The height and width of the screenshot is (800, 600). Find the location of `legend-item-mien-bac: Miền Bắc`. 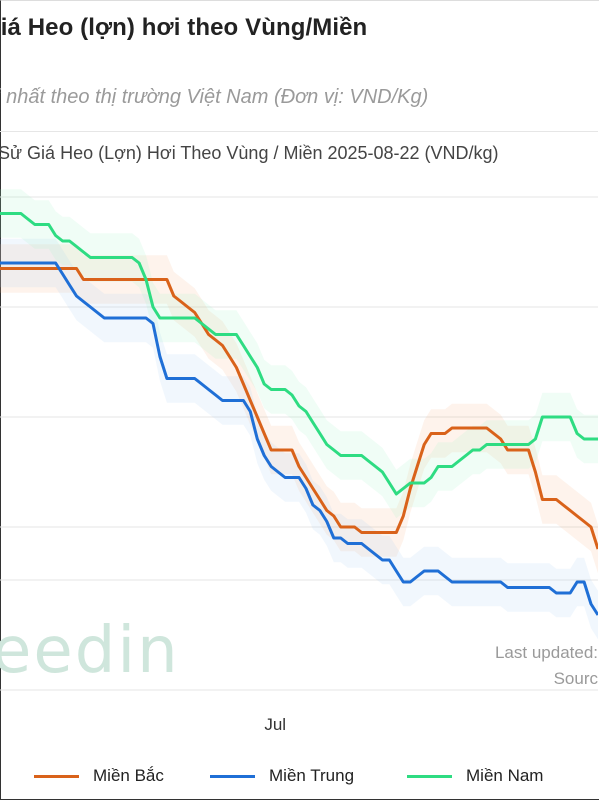

legend-item-mien-bac: Miền Bắc is located at coordinates (99, 776).